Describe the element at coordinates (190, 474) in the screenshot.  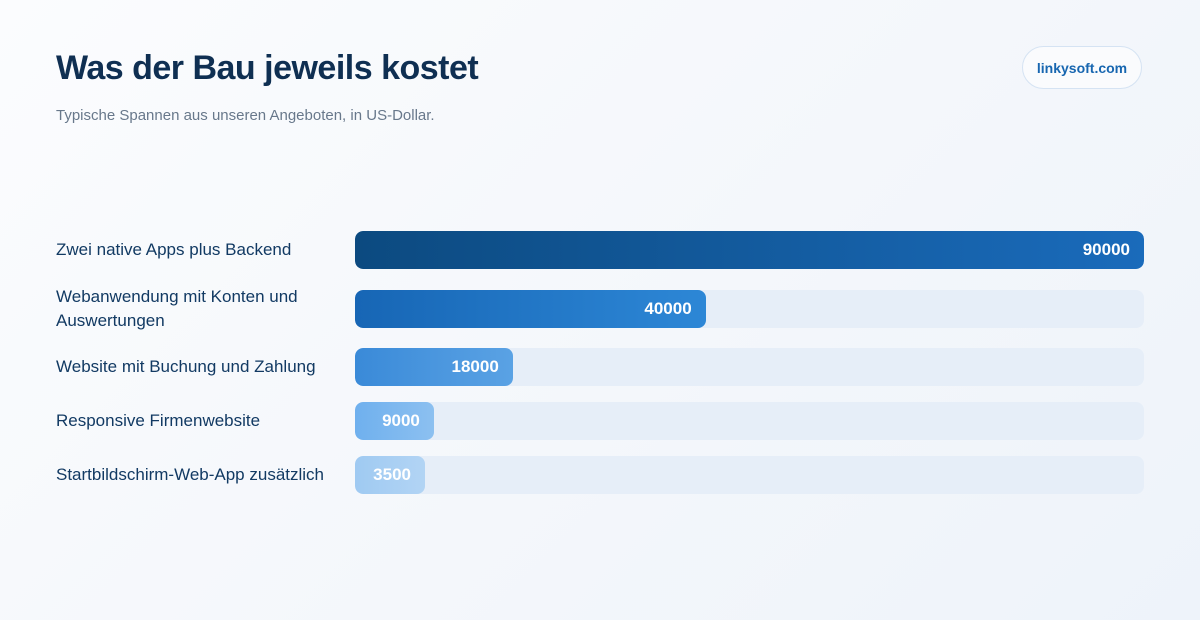
I see `category-label: Startbildschirm-Web-App zusätzlich` at that location.